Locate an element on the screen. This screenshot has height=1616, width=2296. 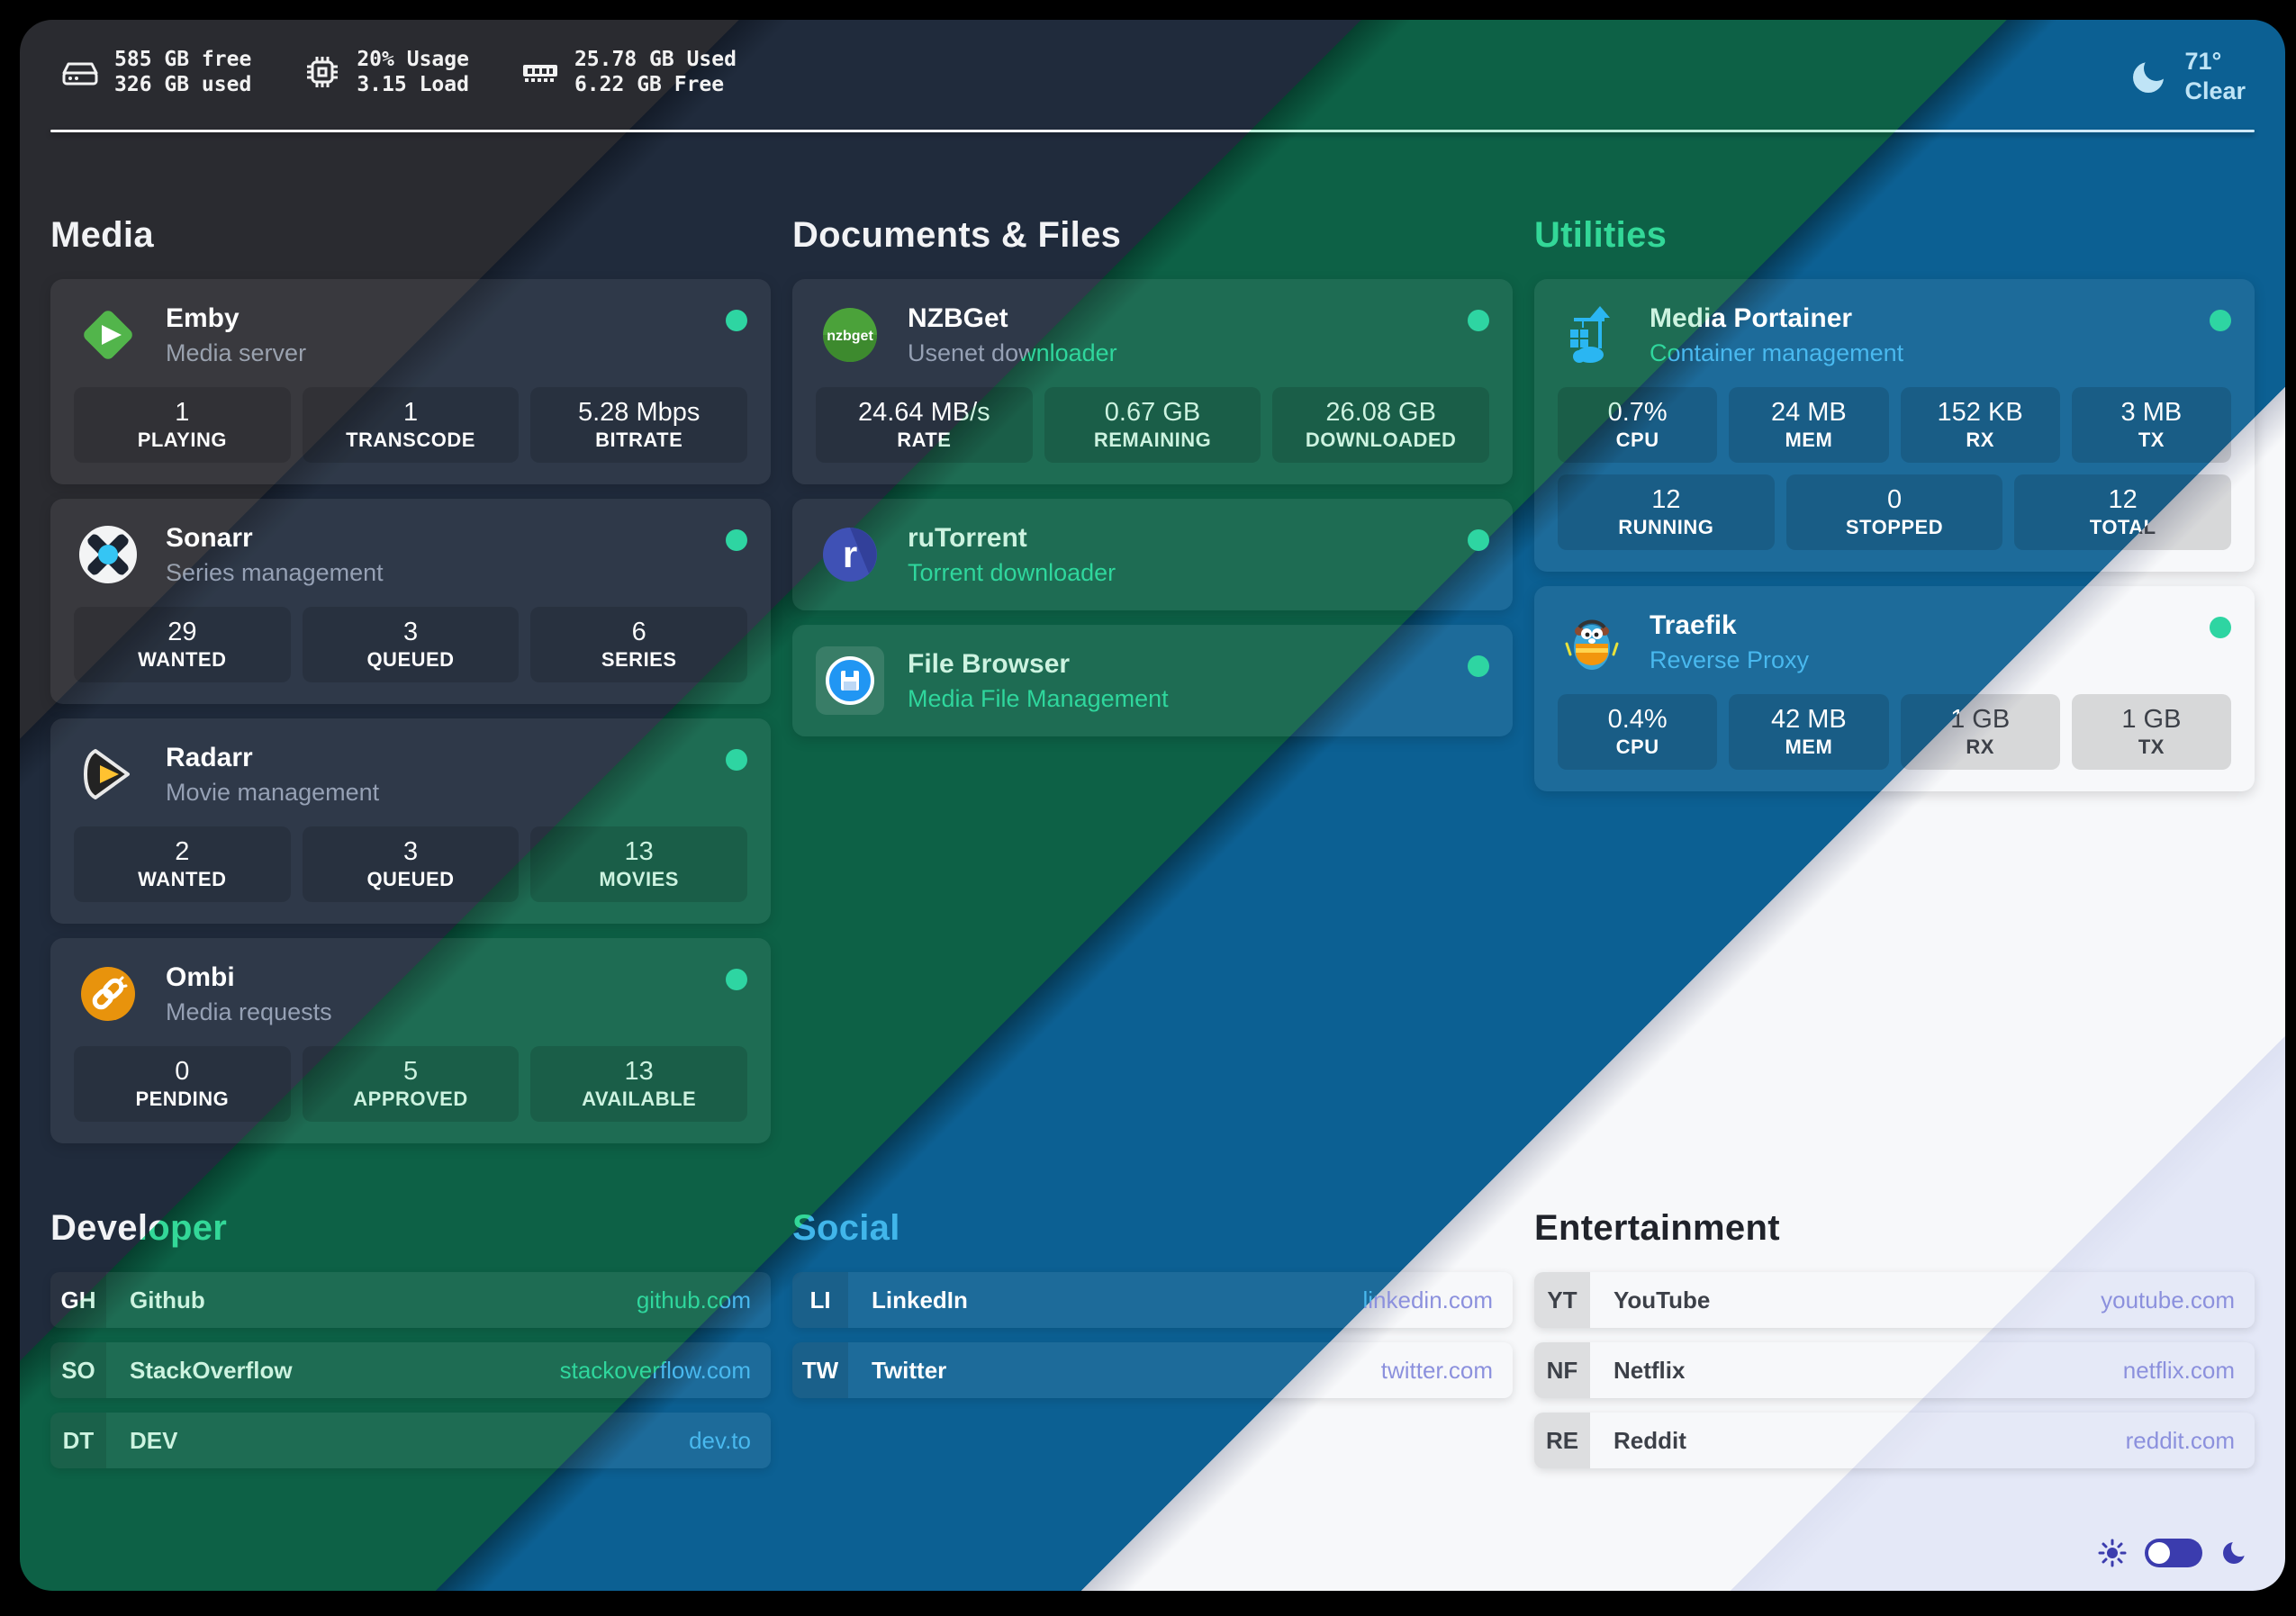
ram-free: 6.22 GB Free is located at coordinates (649, 84).